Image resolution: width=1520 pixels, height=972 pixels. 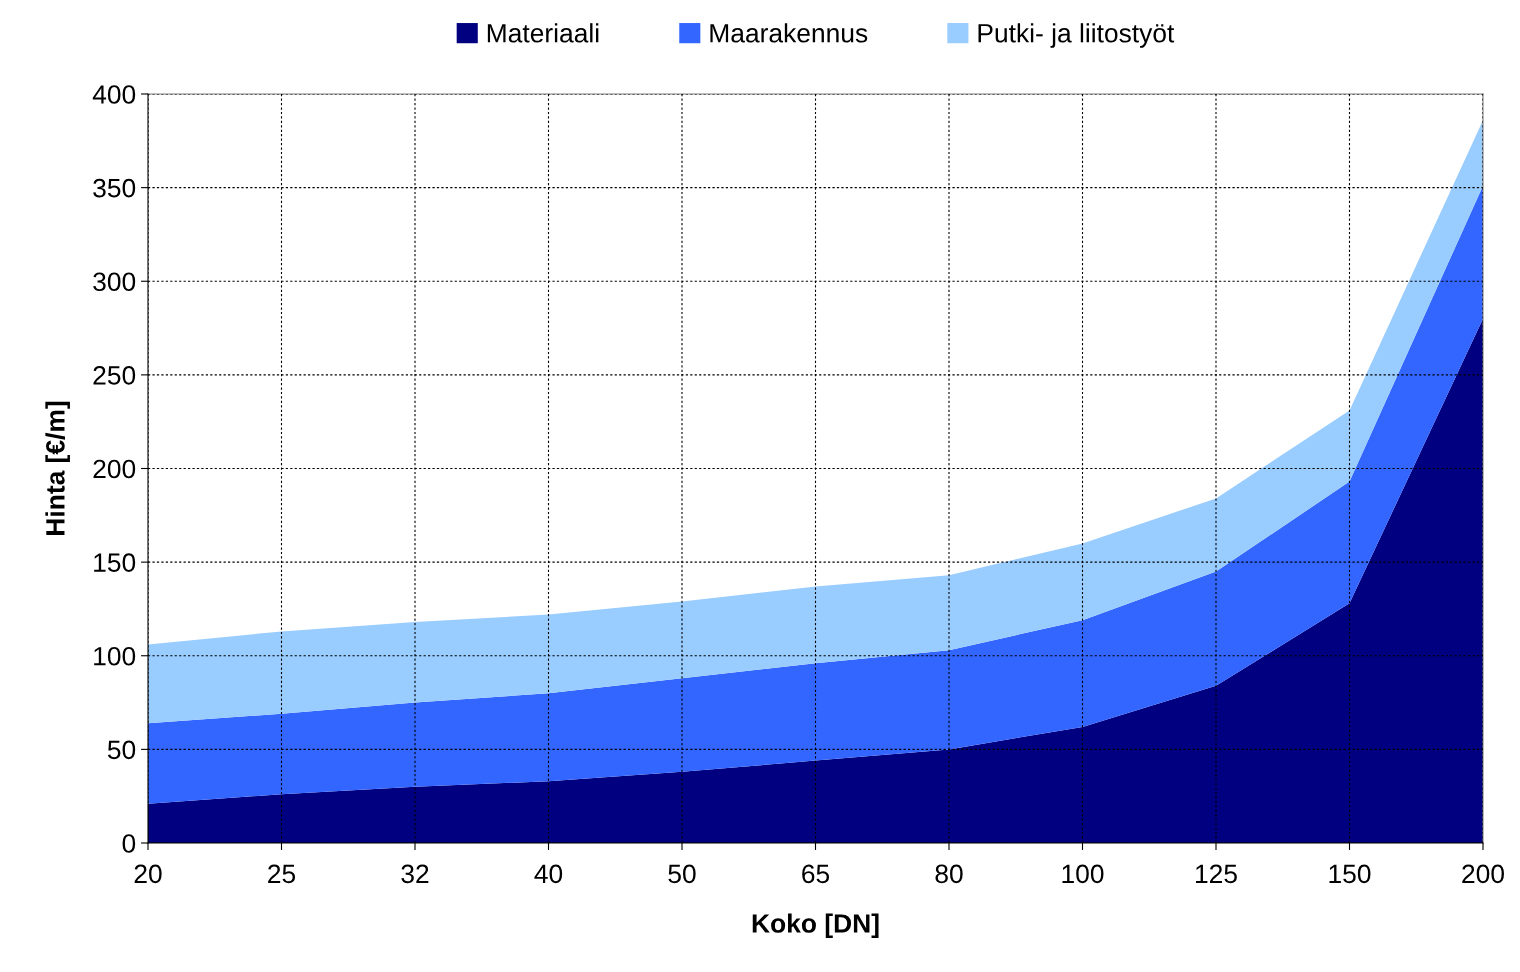 I want to click on x-tick-label: 150, so click(x=1350, y=874).